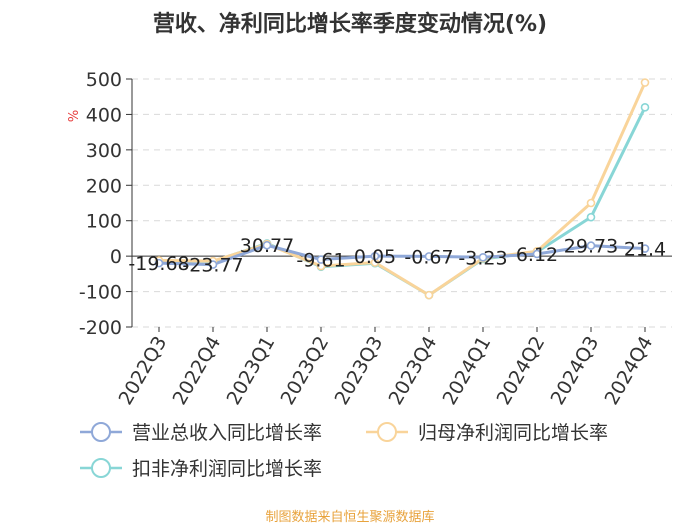  Describe the element at coordinates (402, 255) in the screenshot. I see `series-line` at that location.